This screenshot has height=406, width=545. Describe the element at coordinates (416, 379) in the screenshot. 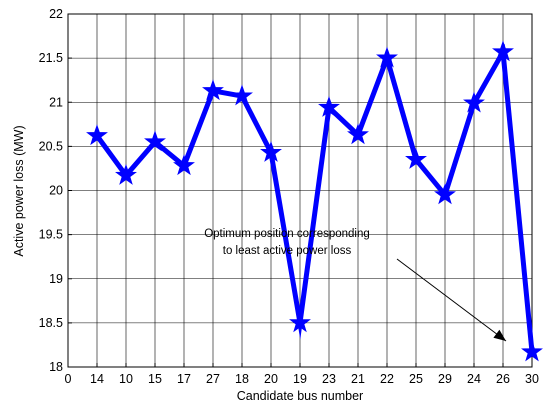

I see `x-tick-label: 25` at that location.